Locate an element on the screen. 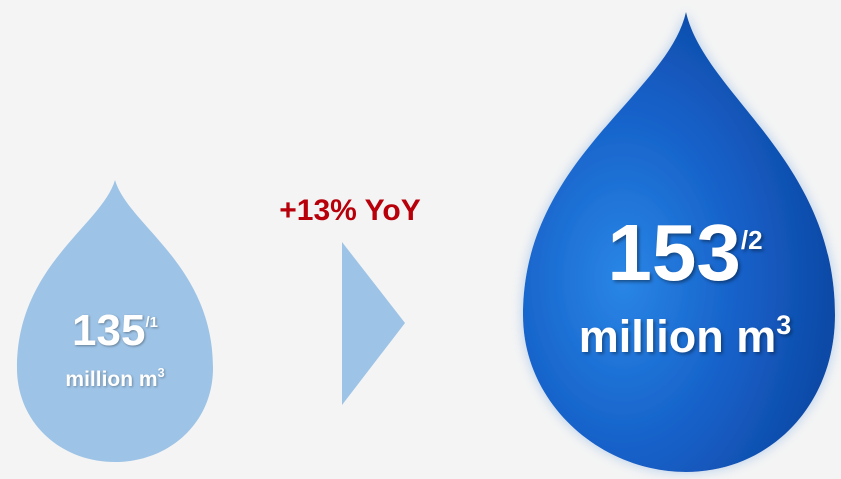 The image size is (841, 479). small-water-drop is located at coordinates (115, 321).